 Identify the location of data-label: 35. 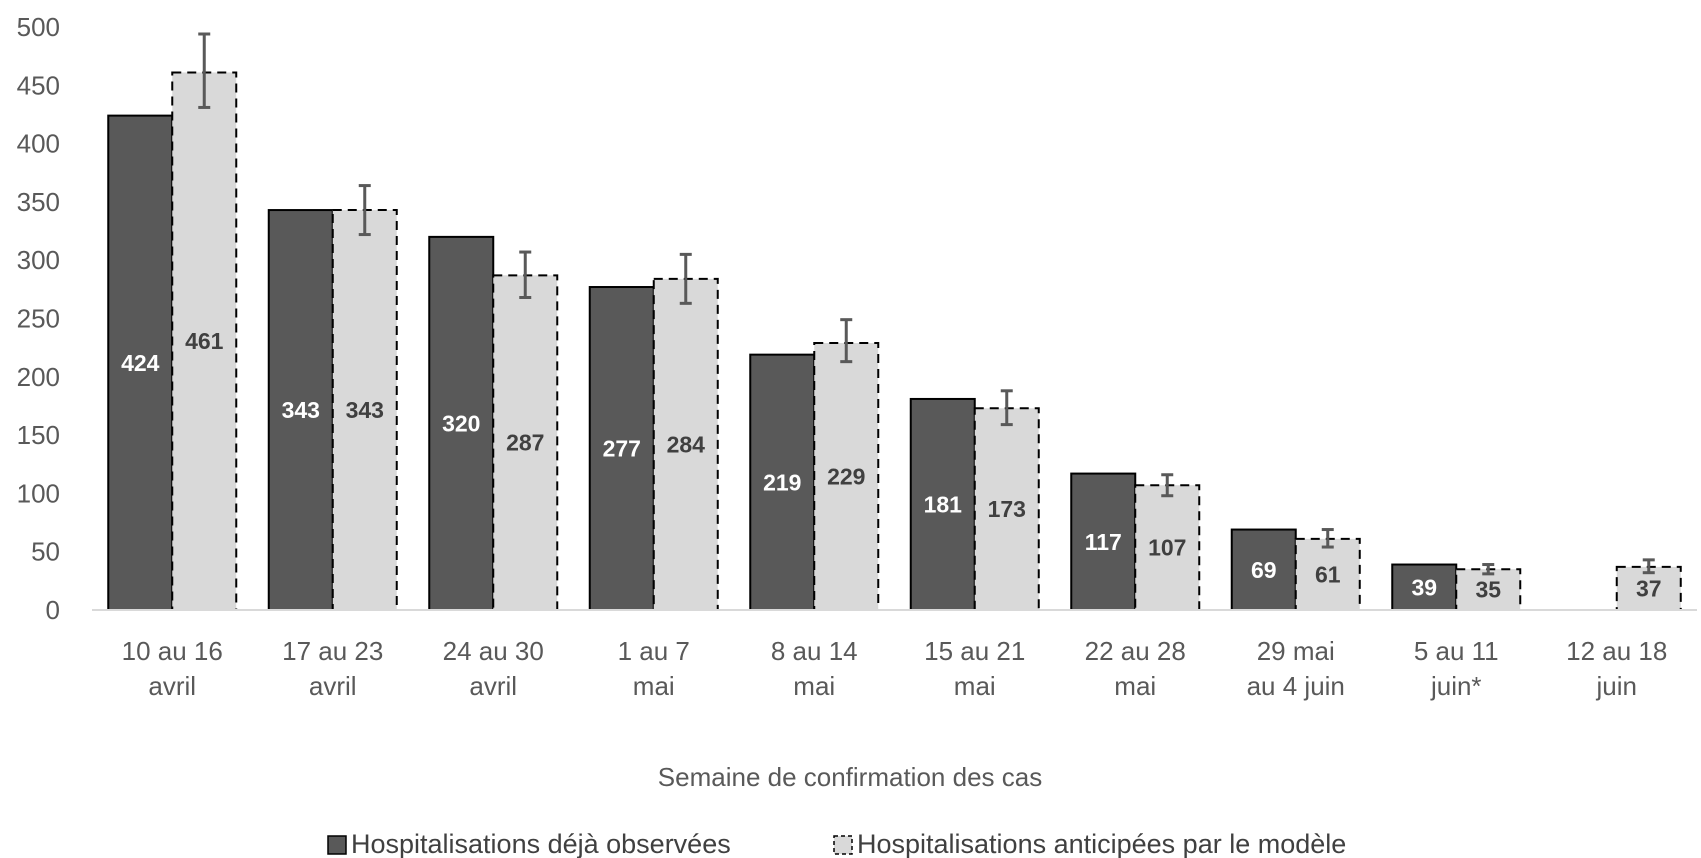
(1488, 590).